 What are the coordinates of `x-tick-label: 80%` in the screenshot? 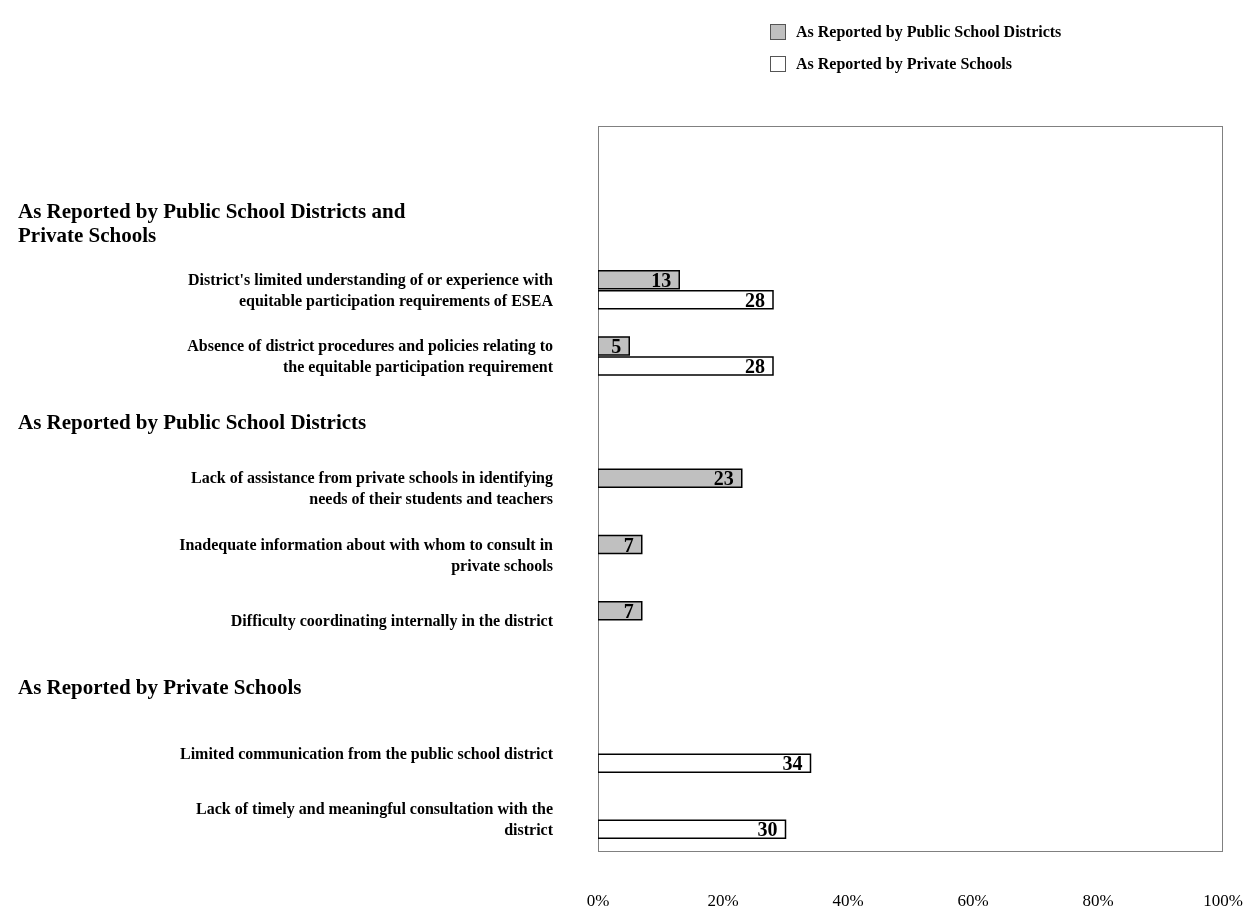 It's located at (1098, 901).